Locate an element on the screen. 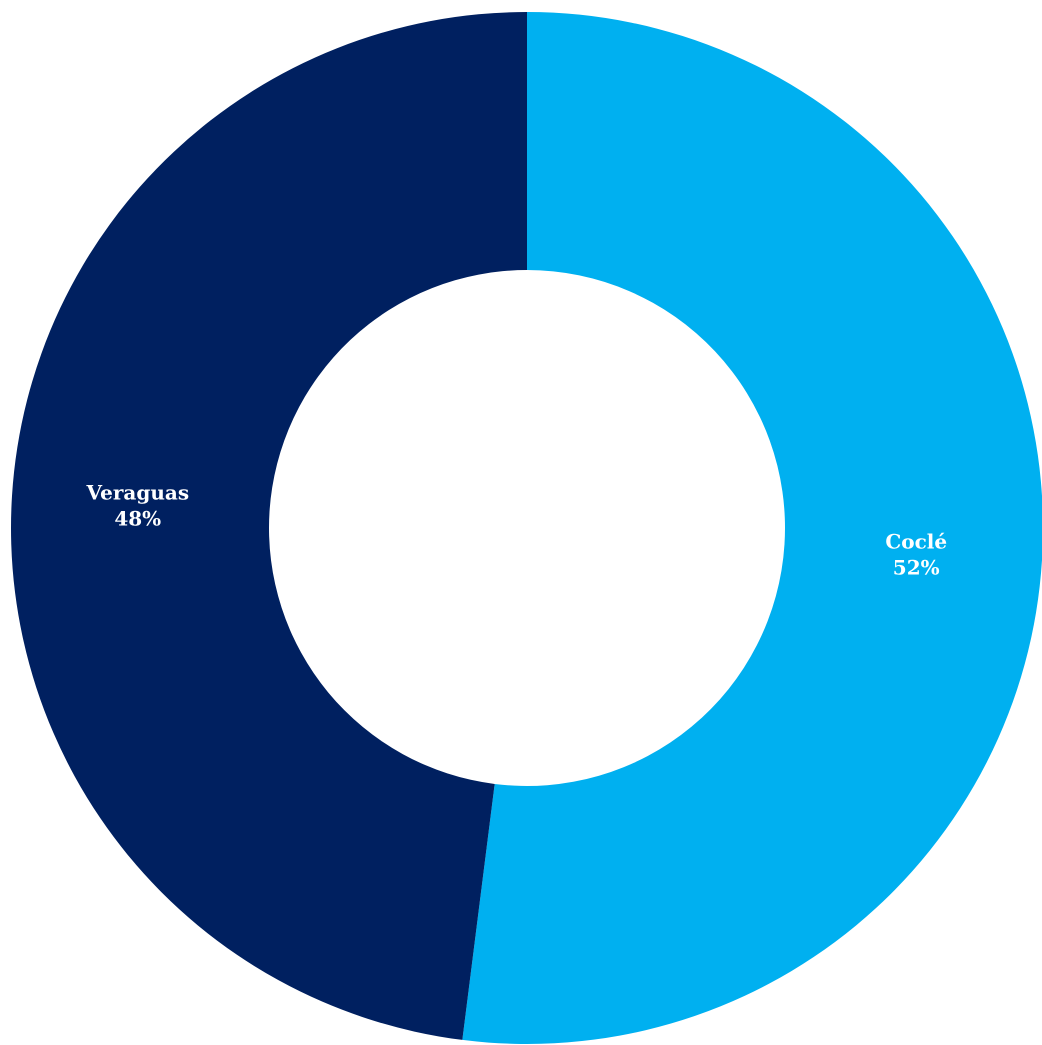 Image resolution: width=1042 pixels, height=1045 pixels. labels-layer: Coclé 52% Veraguas 48% is located at coordinates (516, 530).